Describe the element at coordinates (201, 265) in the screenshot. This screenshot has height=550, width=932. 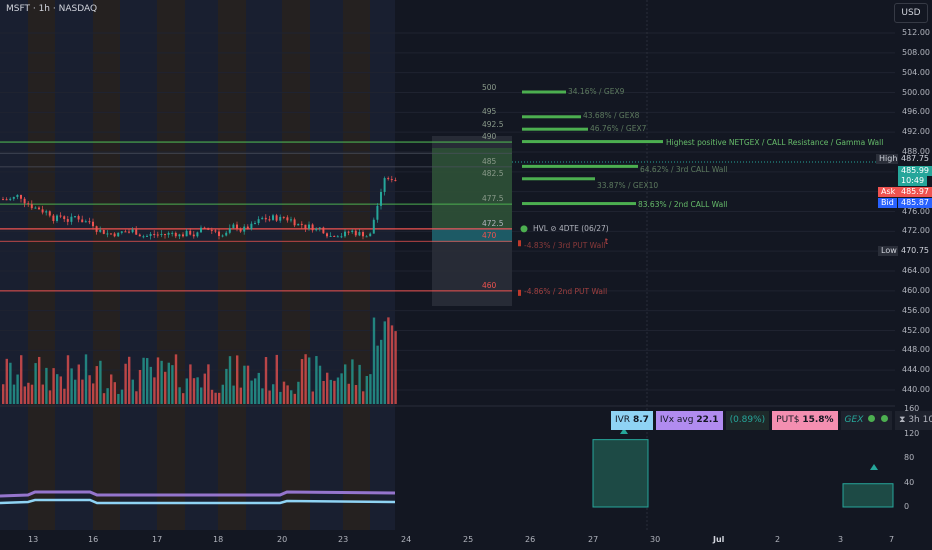
I see `session-band` at that location.